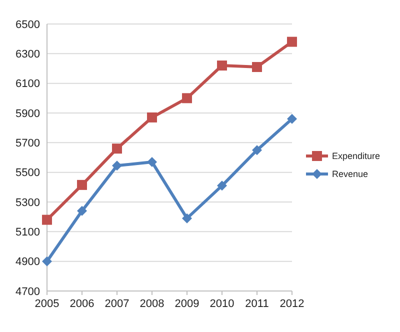  I want to click on y-tick-label: 6500, so click(28, 24).